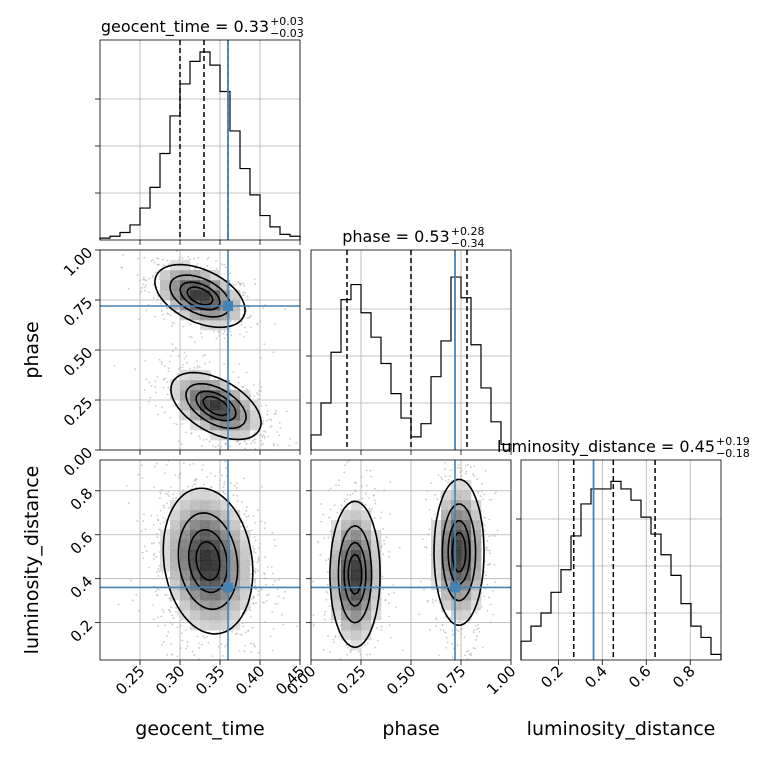 The image size is (760, 764). What do you see at coordinates (82, 499) in the screenshot?
I see `y-tick-label-luminosity_distance: 0.8` at bounding box center [82, 499].